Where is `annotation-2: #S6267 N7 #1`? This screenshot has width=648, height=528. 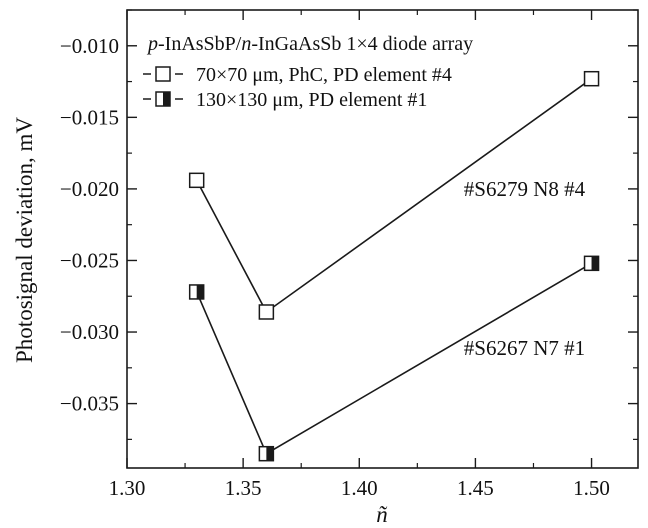
annotation-2: #S6267 N7 #1 is located at coordinates (524, 348).